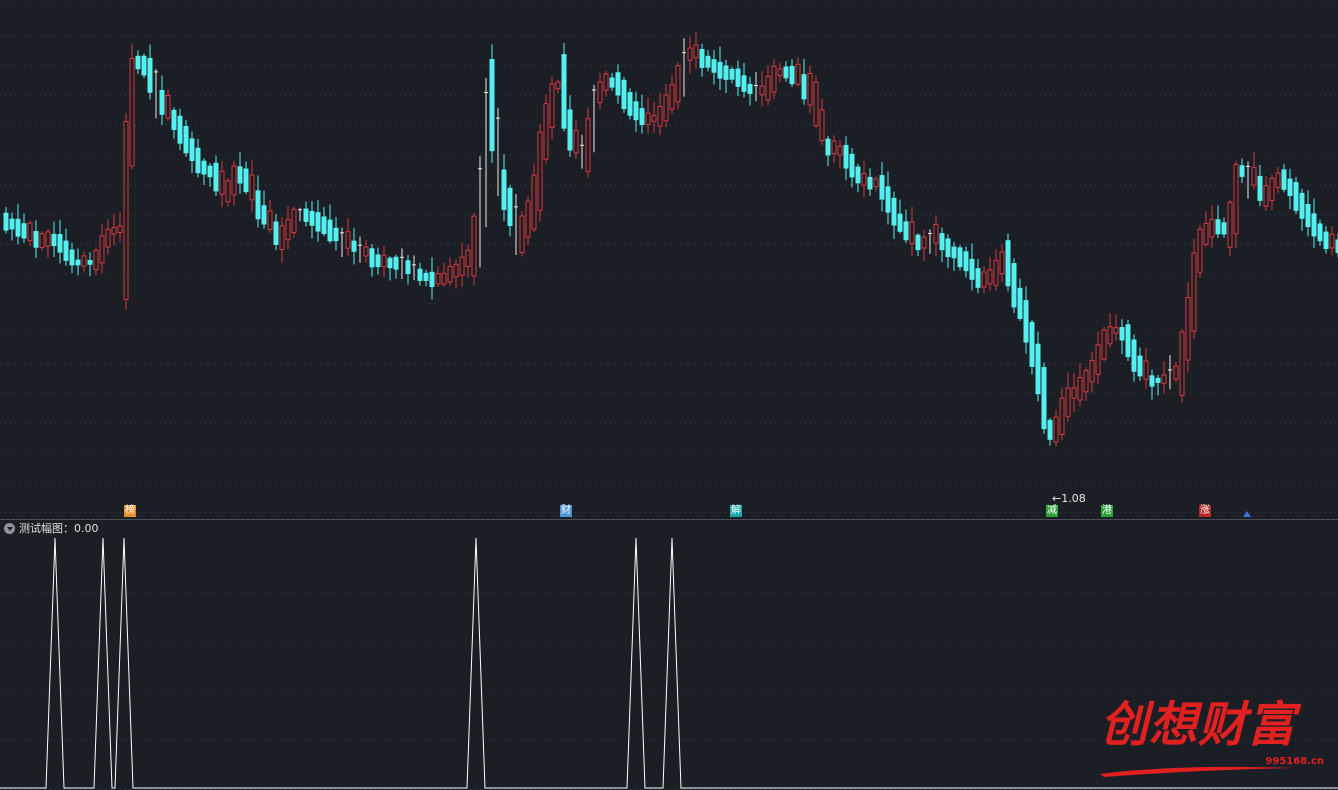 The height and width of the screenshot is (790, 1338). What do you see at coordinates (130, 511) in the screenshot?
I see `event-marker-bang: 榜` at bounding box center [130, 511].